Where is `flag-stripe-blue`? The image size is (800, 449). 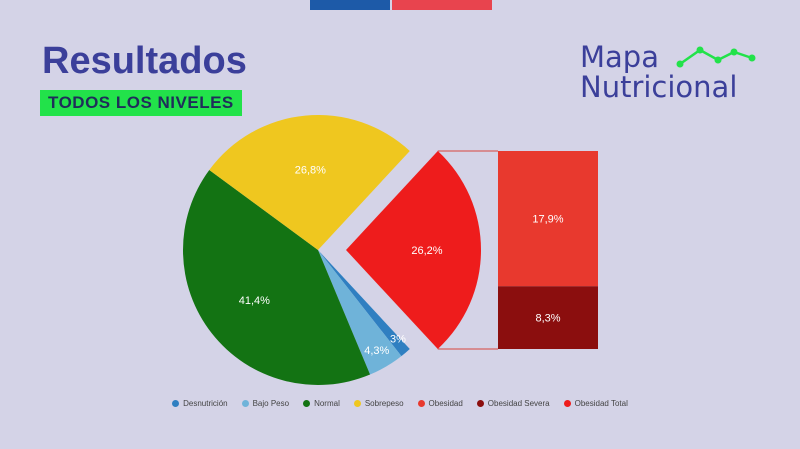 flag-stripe-blue is located at coordinates (350, 5).